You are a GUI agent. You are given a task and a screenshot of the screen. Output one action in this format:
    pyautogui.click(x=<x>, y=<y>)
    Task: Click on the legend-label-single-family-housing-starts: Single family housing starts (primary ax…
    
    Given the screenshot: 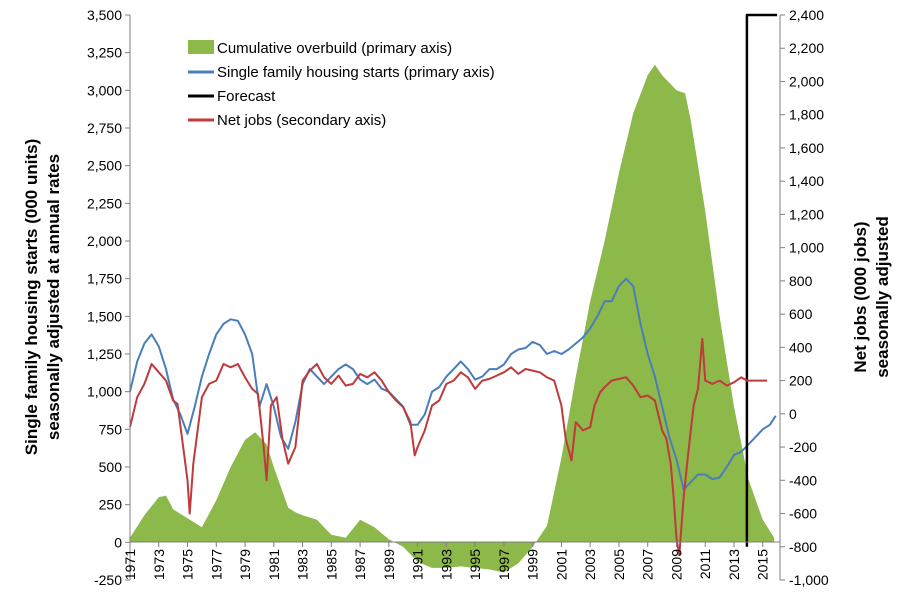 What is the action you would take?
    pyautogui.click(x=356, y=72)
    